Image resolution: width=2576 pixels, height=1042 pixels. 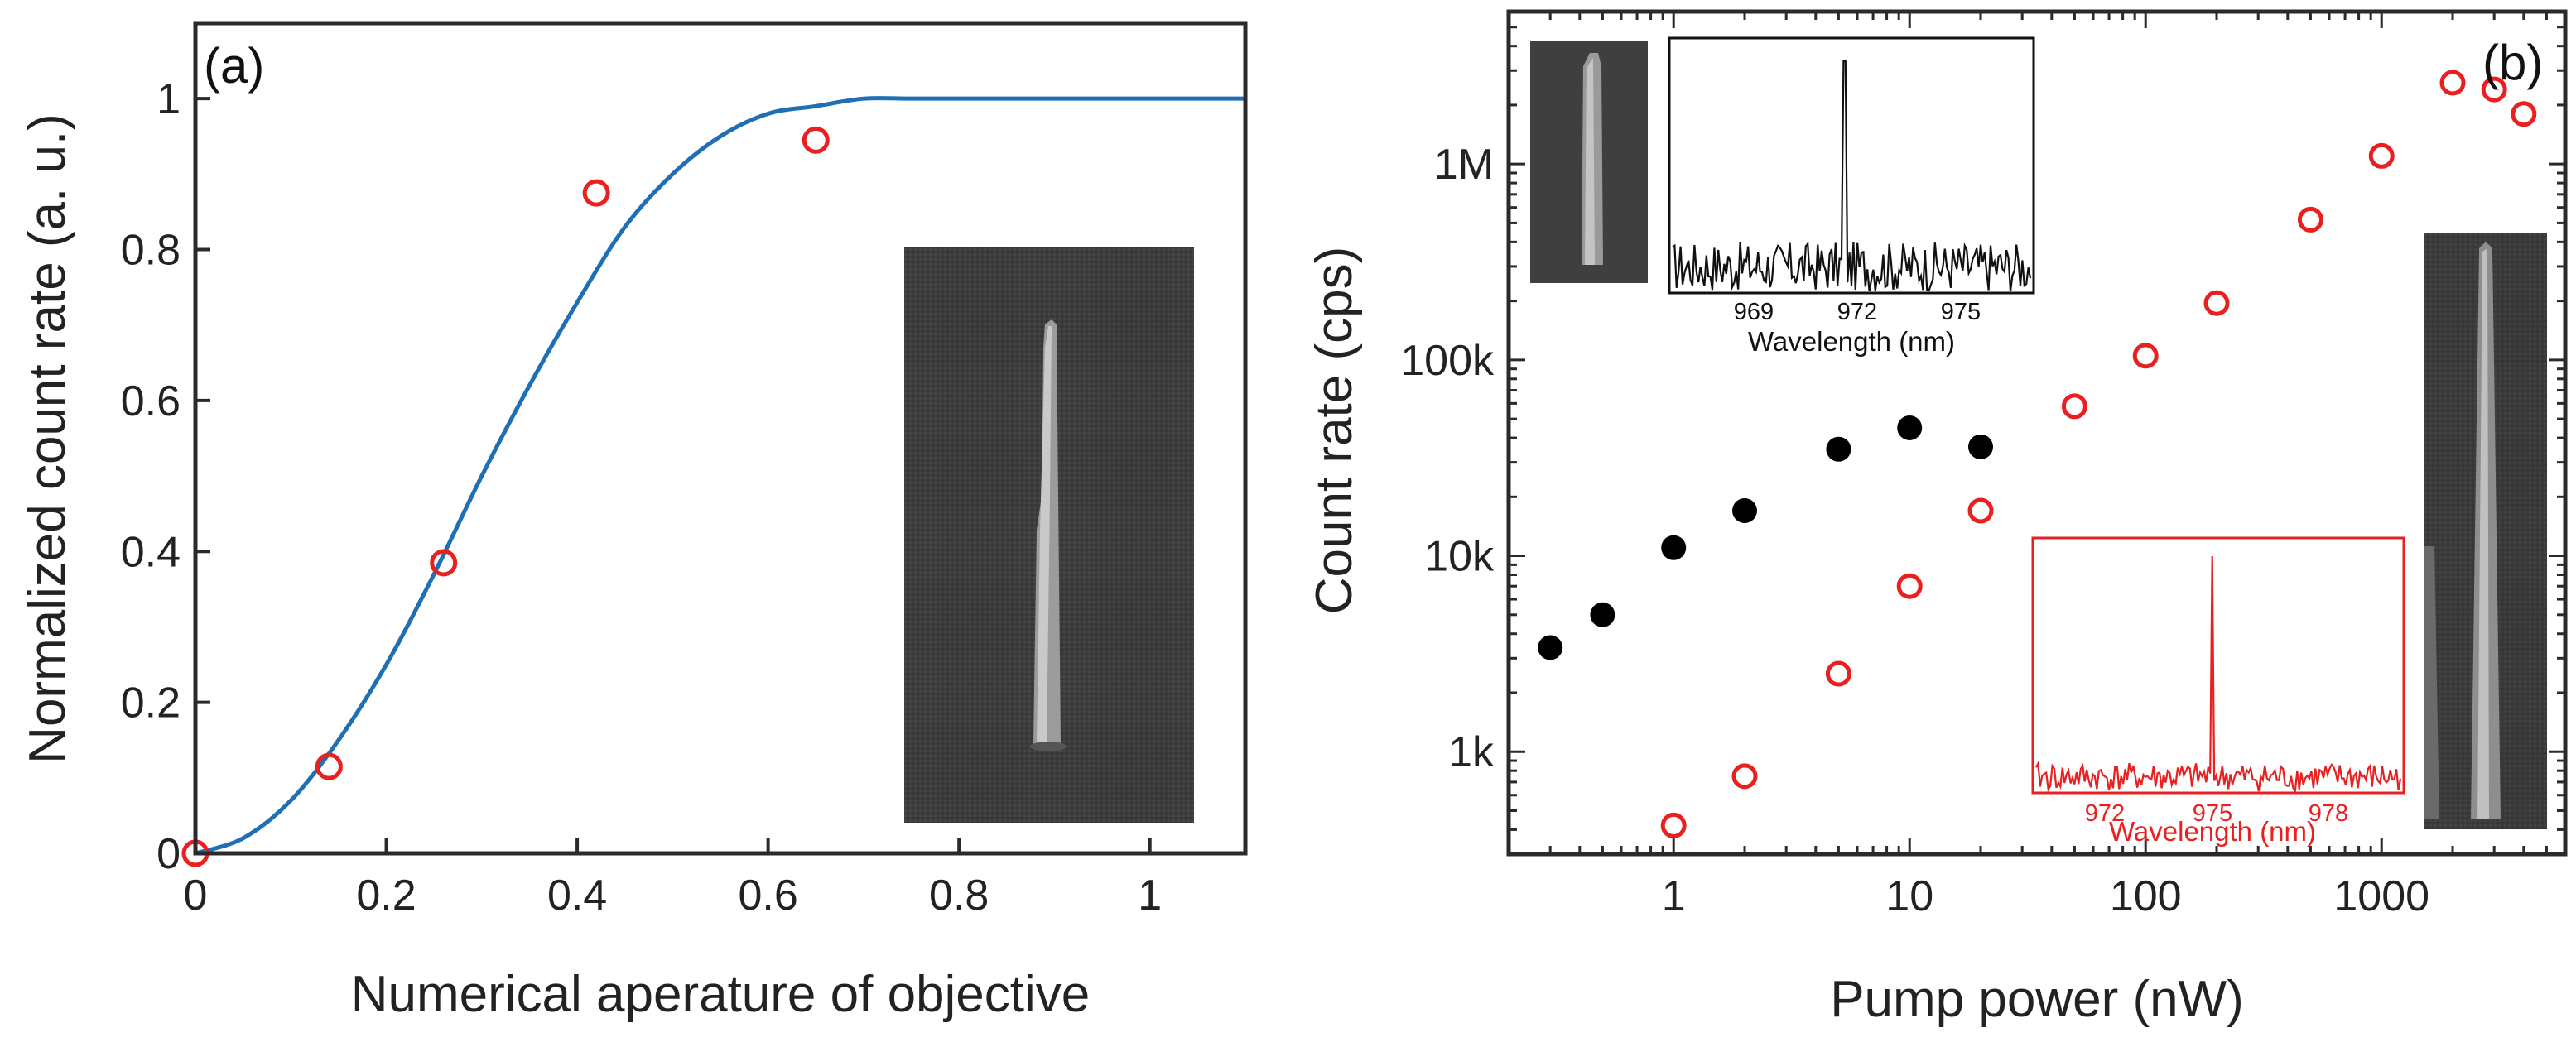 I want to click on panel-b-y-tick-label: 100k, so click(x=1447, y=361).